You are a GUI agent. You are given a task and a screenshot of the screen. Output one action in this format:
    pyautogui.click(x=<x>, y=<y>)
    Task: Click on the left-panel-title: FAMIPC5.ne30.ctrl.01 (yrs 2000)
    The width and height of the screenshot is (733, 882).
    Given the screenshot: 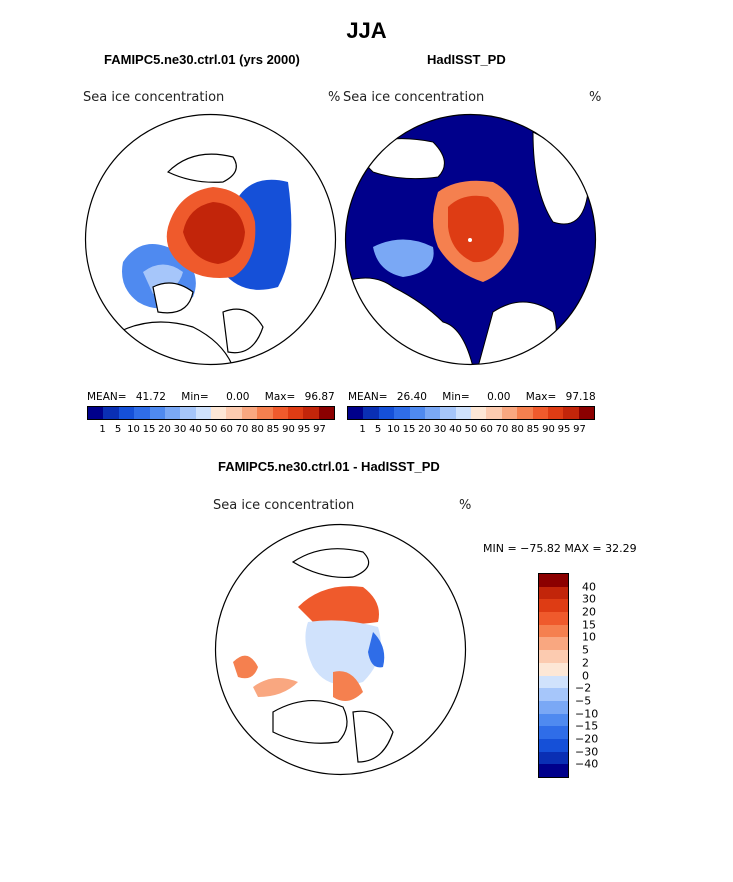 What is the action you would take?
    pyautogui.click(x=202, y=59)
    